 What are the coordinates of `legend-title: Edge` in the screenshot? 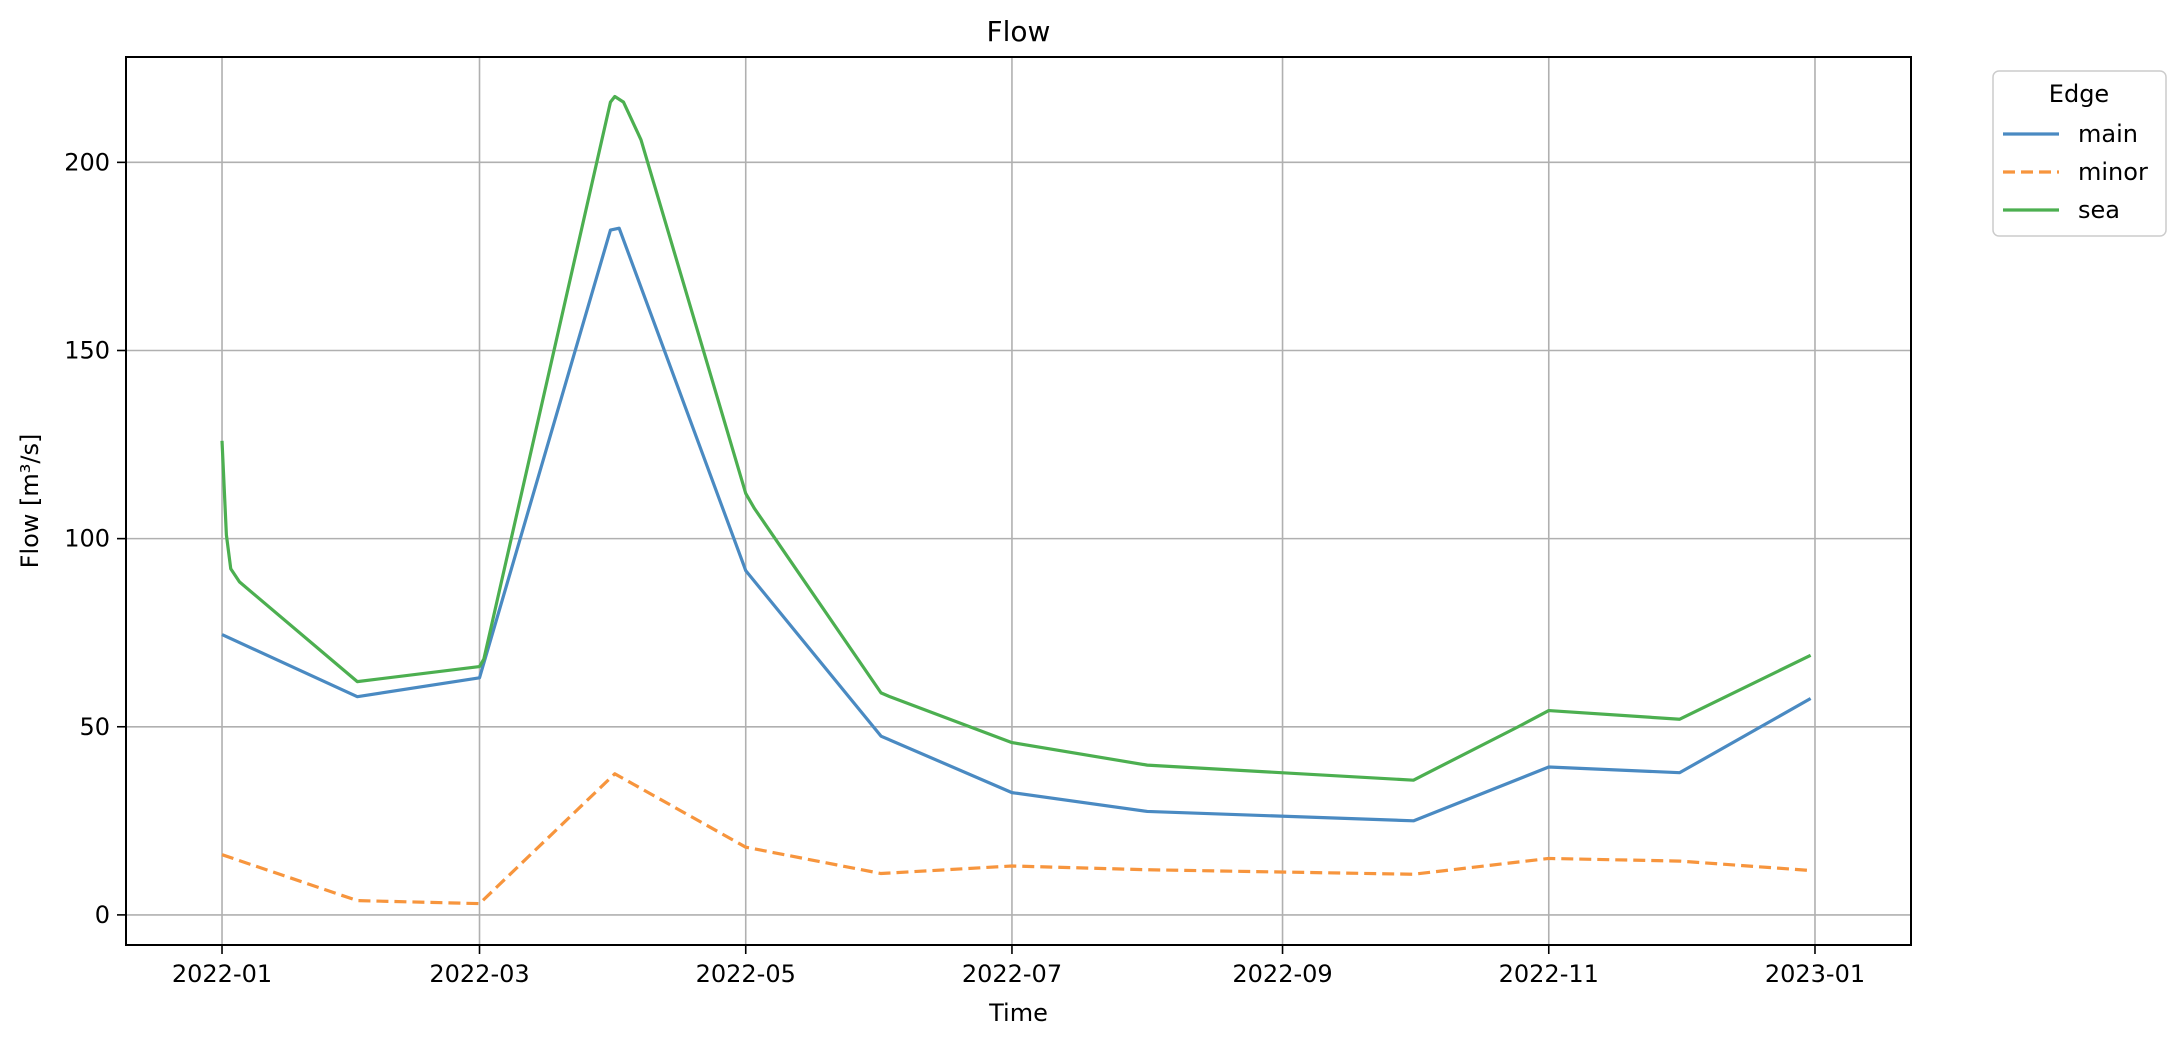 It's located at (2079, 94).